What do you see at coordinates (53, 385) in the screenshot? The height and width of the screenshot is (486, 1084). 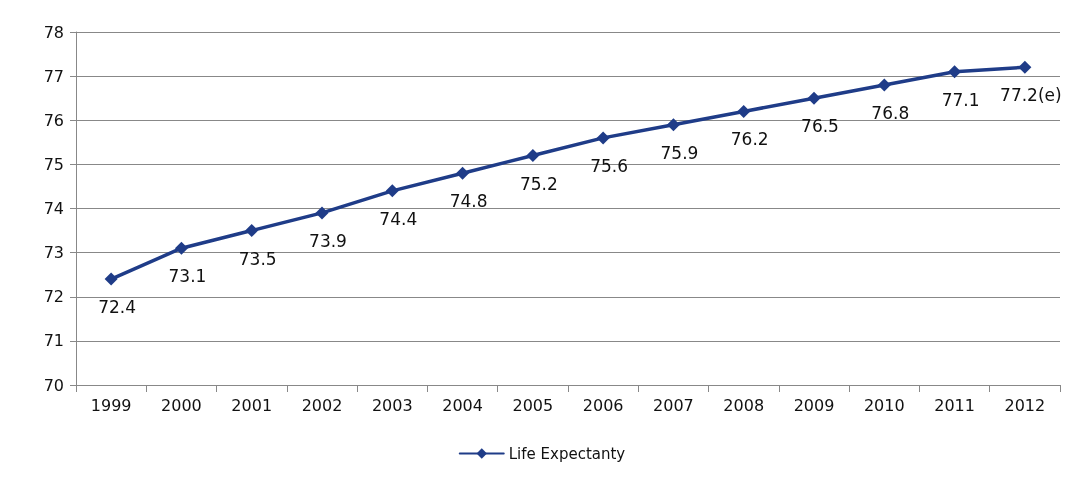 I see `y-tick-label: 70` at bounding box center [53, 385].